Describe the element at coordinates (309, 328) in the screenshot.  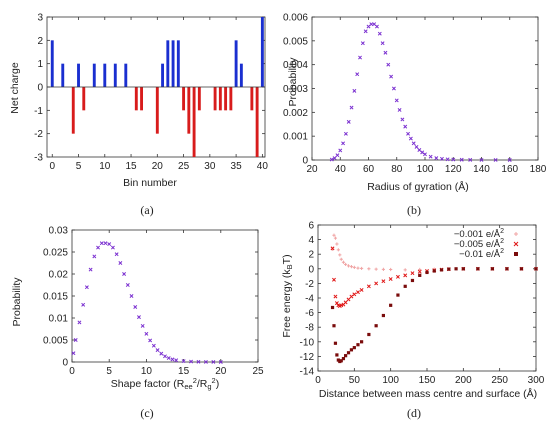
I see `panel-d-y-tick-label: -8` at that location.